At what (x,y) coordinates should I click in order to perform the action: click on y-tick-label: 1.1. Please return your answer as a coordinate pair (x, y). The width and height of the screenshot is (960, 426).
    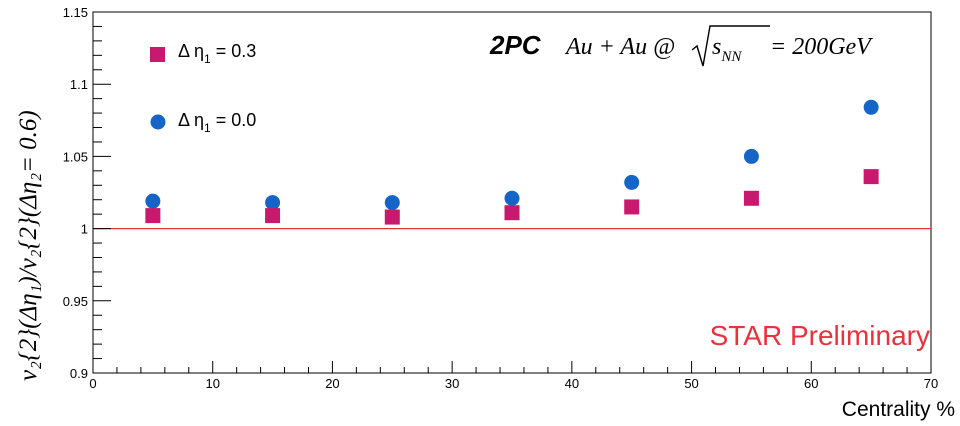
    Looking at the image, I should click on (79, 84).